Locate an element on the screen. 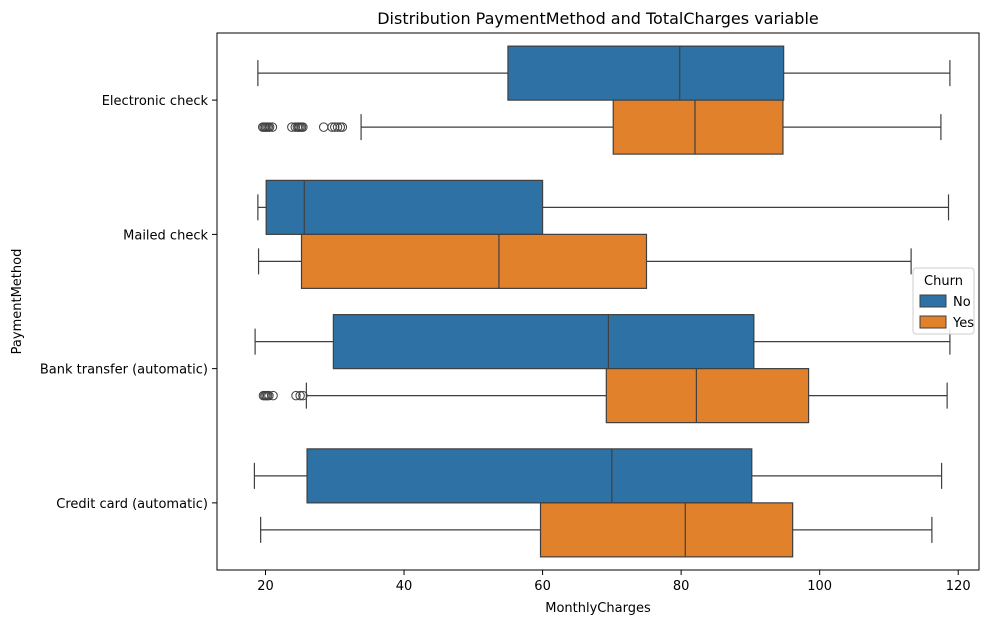  x-tick-label: 60 is located at coordinates (542, 586).